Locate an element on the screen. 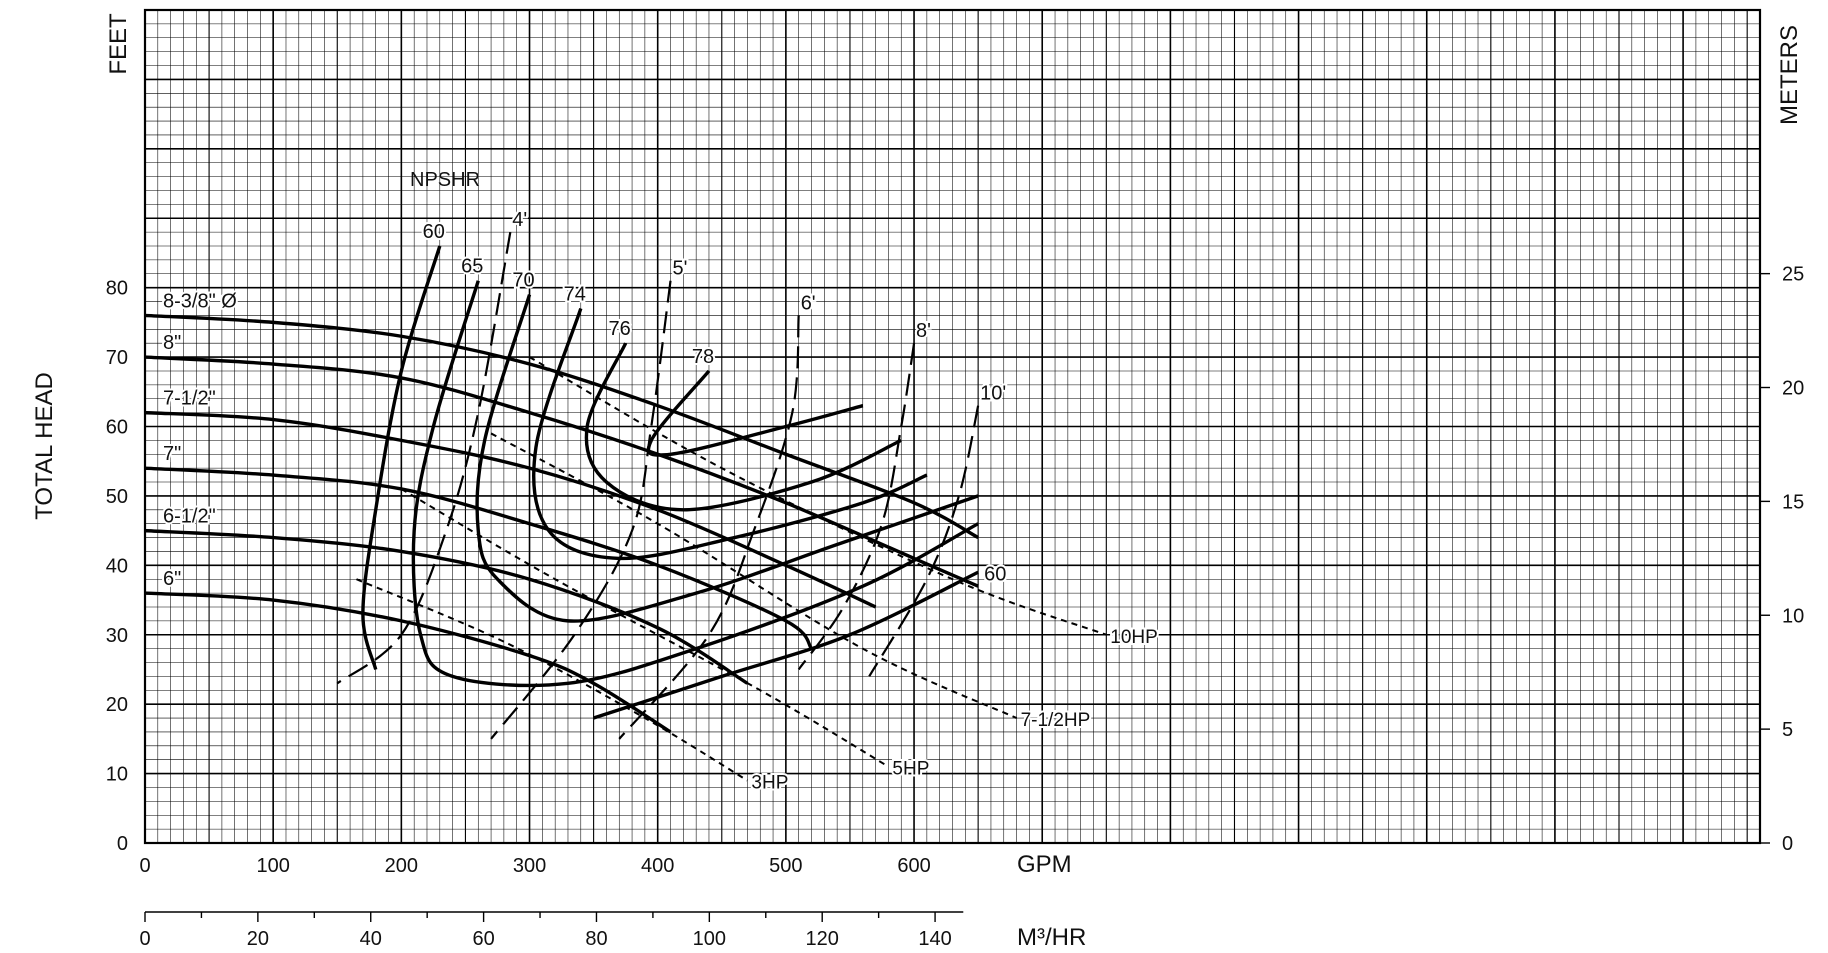 This screenshot has height=953, width=1828. npshr-label: 5' is located at coordinates (680, 269).